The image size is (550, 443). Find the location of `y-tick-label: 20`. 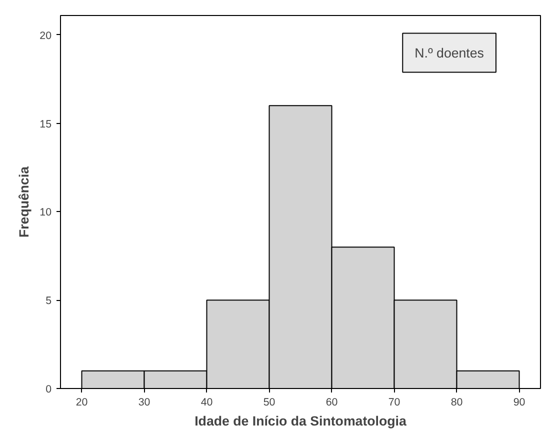

y-tick-label: 20 is located at coordinates (46, 36).